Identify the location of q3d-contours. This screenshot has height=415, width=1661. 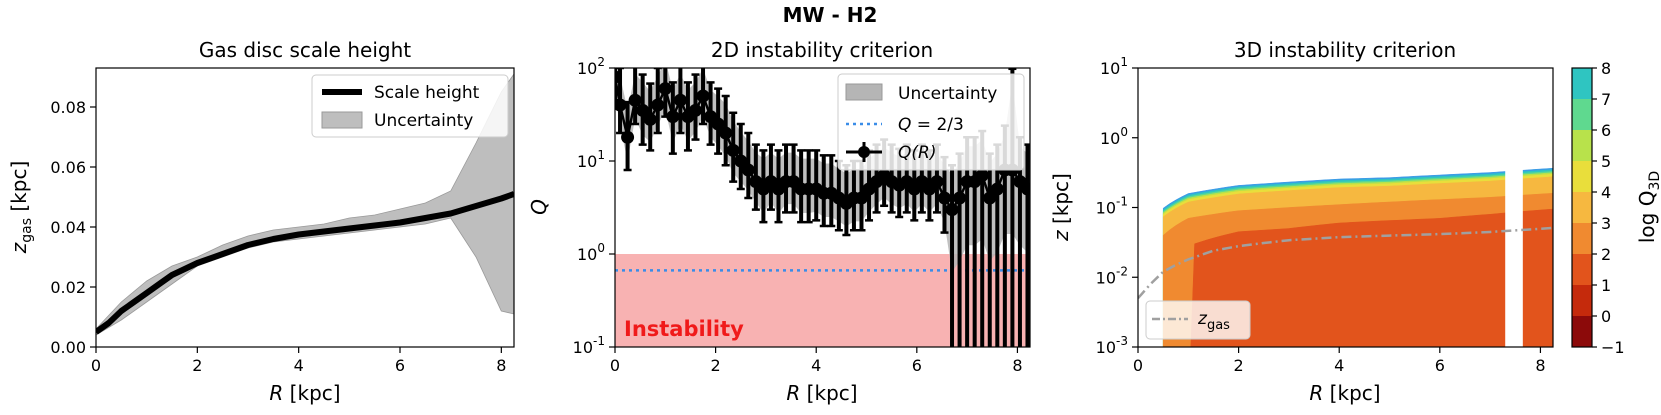
(1357, 257).